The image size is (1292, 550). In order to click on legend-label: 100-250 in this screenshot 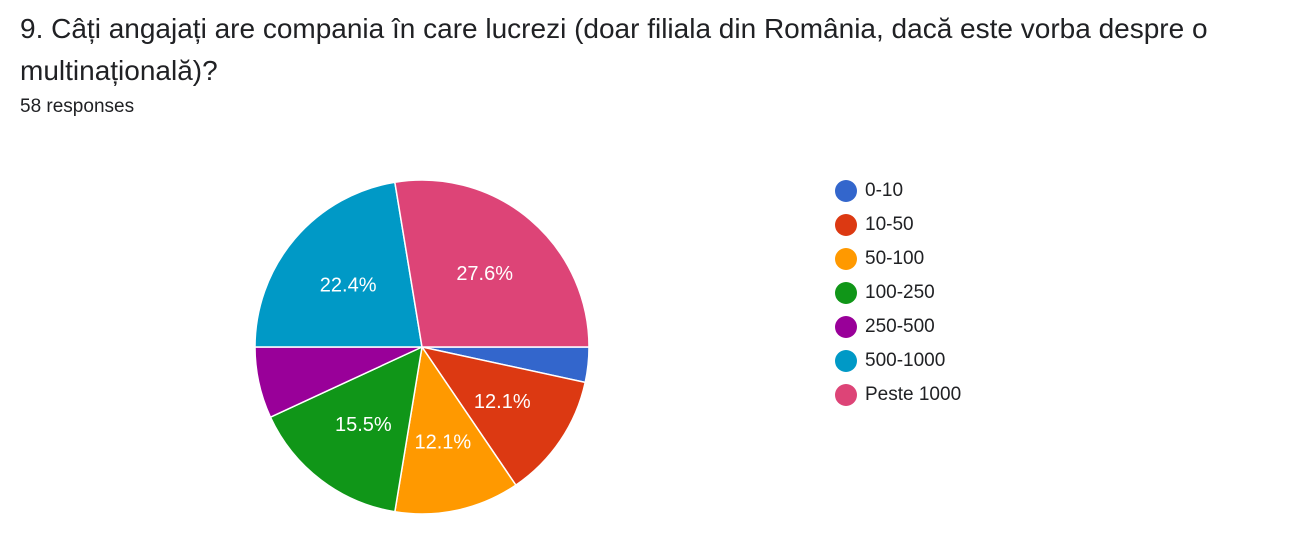, I will do `click(900, 292)`.